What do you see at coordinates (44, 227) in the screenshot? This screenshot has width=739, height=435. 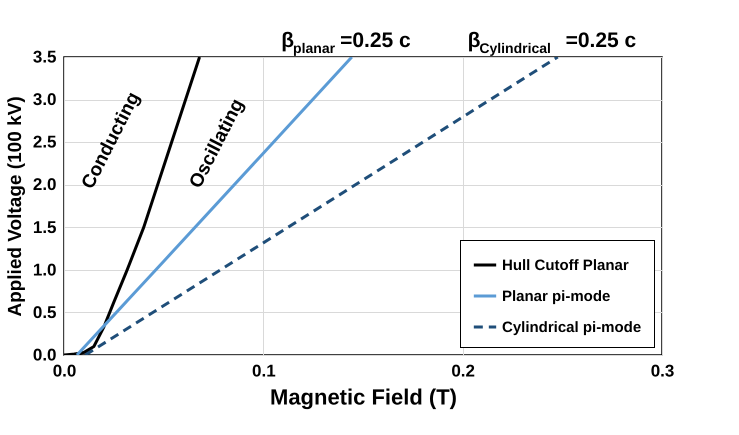 I see `y-tick-label: 1.5` at bounding box center [44, 227].